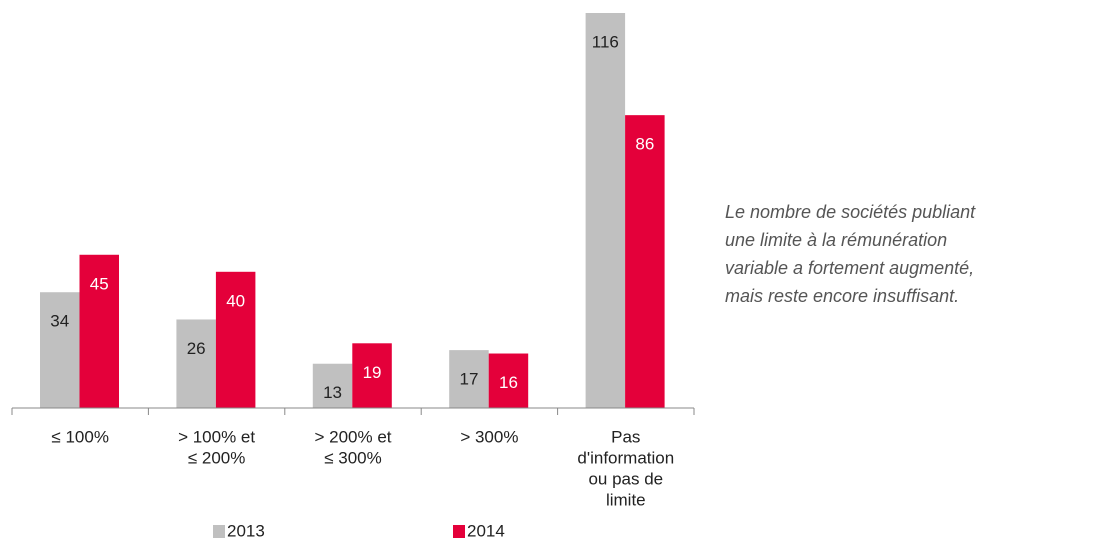  What do you see at coordinates (849, 268) in the screenshot?
I see `annotation: variable a fortement augmenté,` at bounding box center [849, 268].